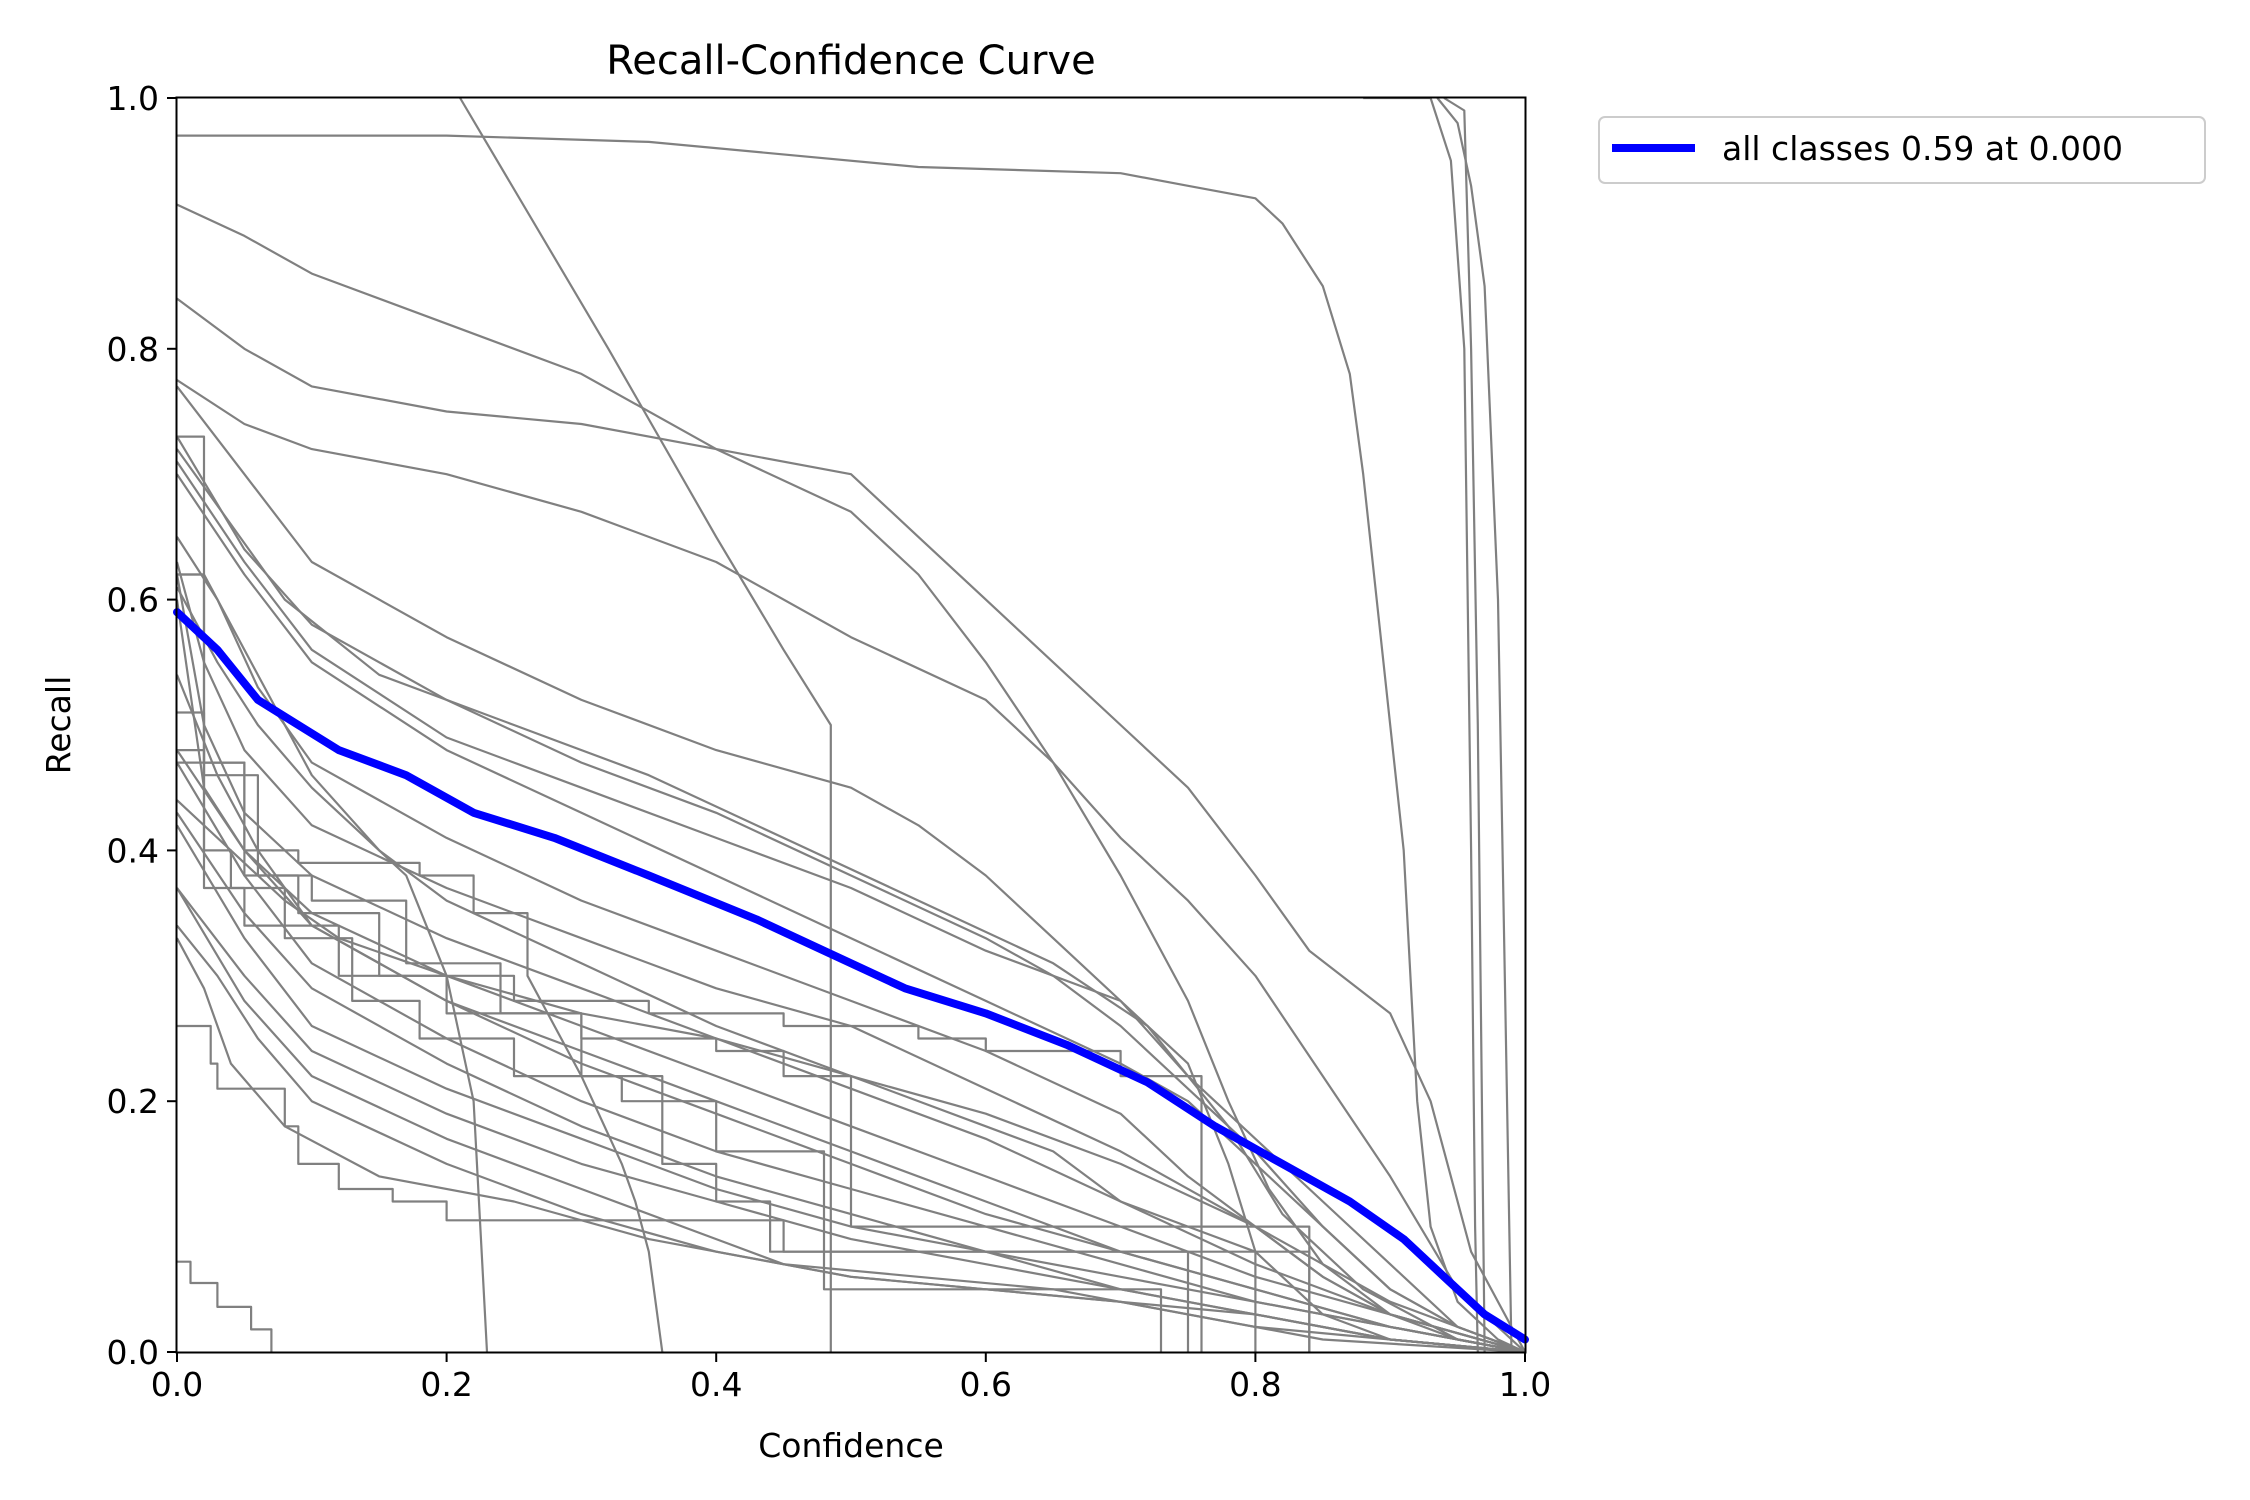 This screenshot has height=1500, width=2250. What do you see at coordinates (133, 349) in the screenshot?
I see `y-tick-label: 0.8` at bounding box center [133, 349].